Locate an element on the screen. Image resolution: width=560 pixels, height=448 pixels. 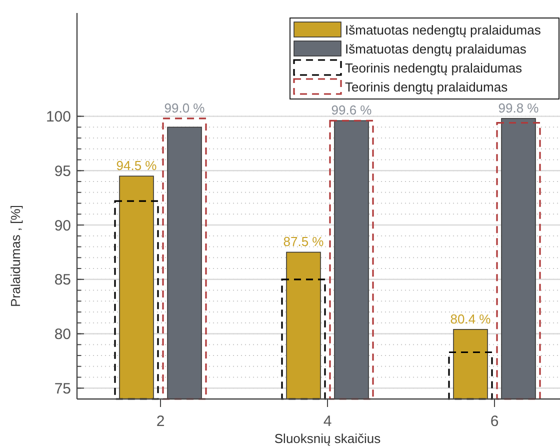
y-tick-label: 100 is located at coordinates (58, 117).